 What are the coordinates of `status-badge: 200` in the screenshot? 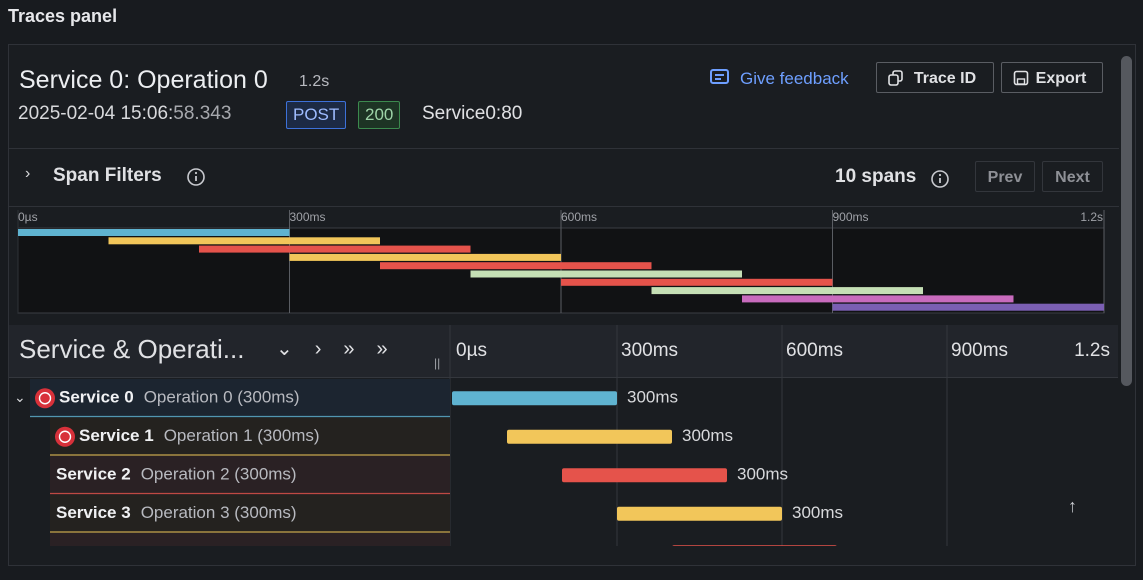 It's located at (379, 115).